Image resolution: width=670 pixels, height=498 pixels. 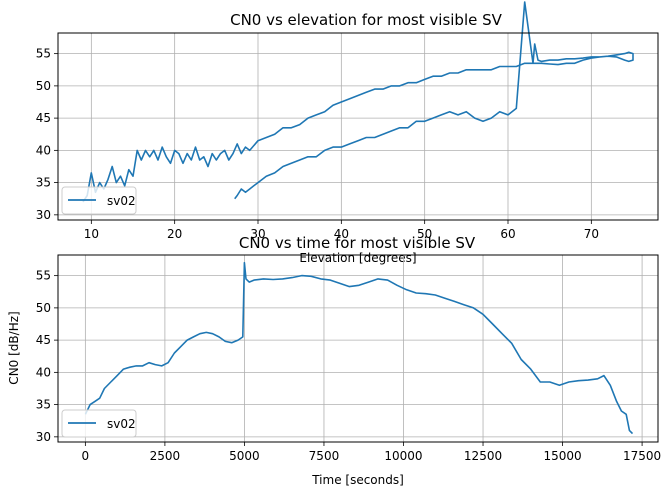 What do you see at coordinates (357, 480) in the screenshot?
I see `time-chart-xlabel: Time [seconds]` at bounding box center [357, 480].